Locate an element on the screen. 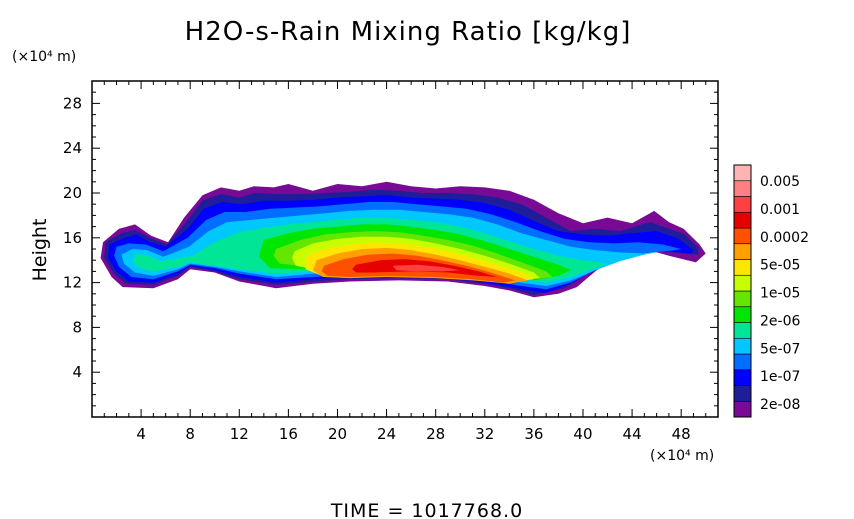 The width and height of the screenshot is (854, 519). x-tick-label: 8 is located at coordinates (190, 434).